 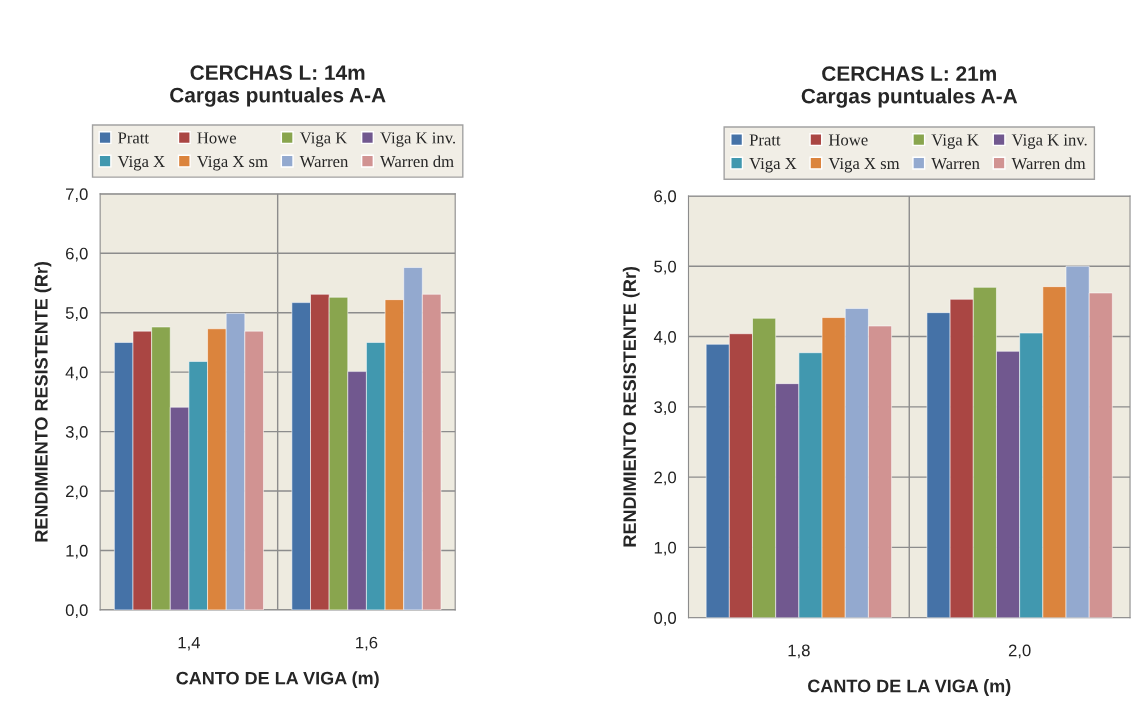 I want to click on x-tick-label: 1,6, so click(x=367, y=643).